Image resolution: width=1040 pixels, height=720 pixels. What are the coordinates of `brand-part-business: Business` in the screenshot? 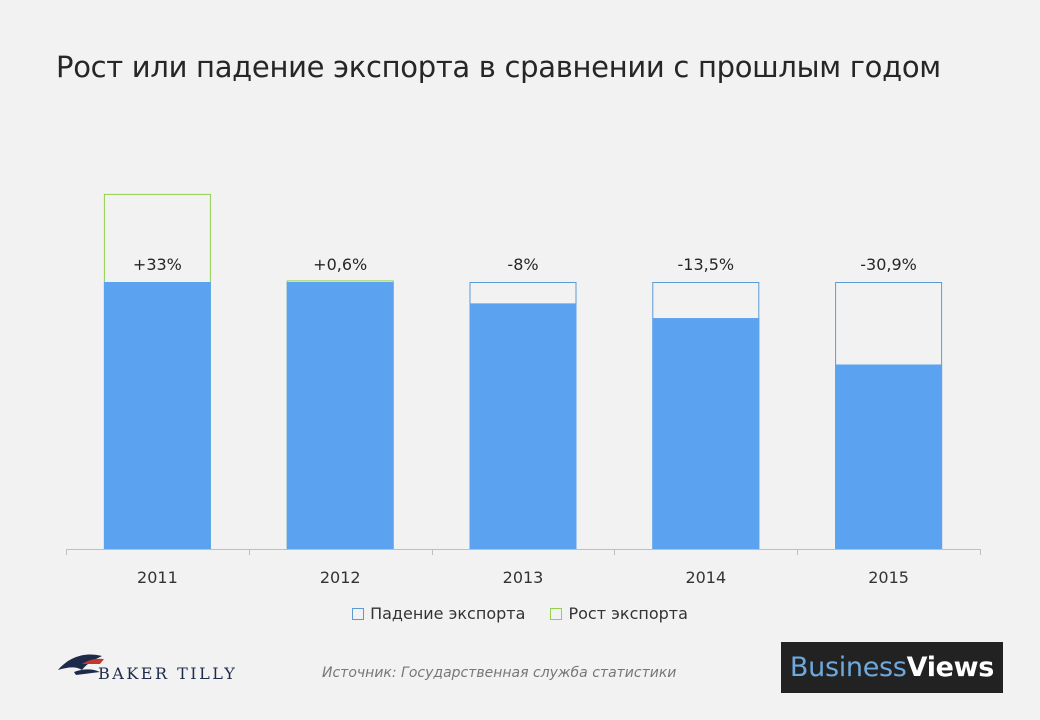 It's located at (848, 667).